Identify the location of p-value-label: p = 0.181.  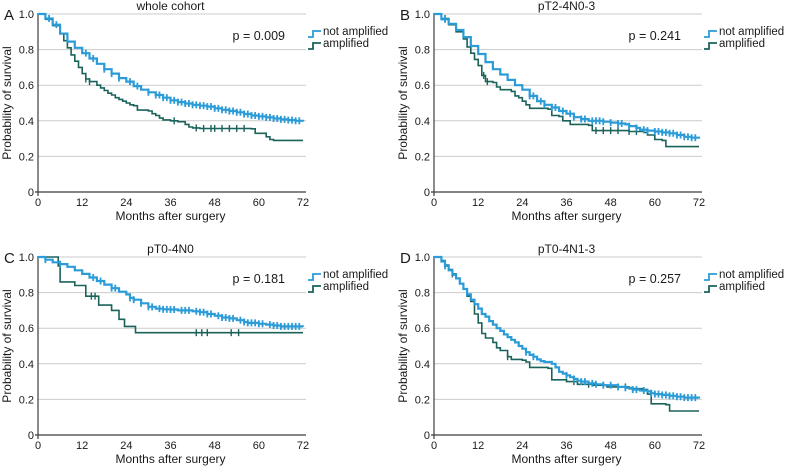
(259, 279).